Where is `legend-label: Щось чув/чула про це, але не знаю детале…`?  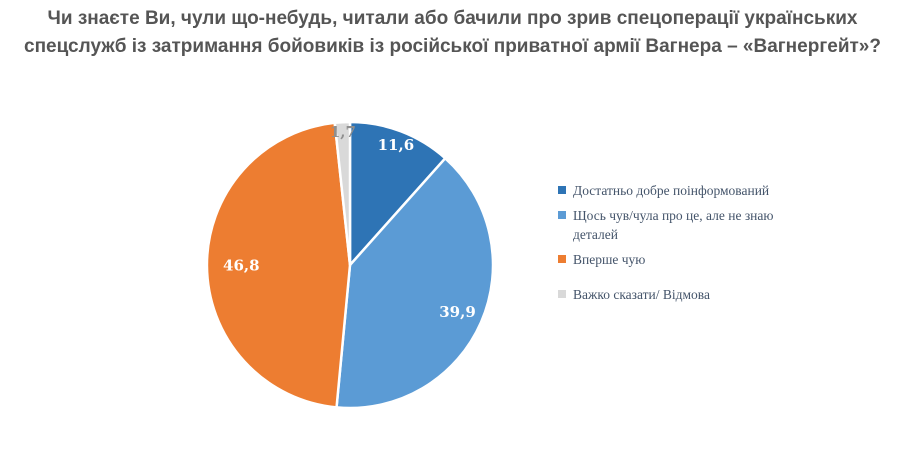 legend-label: Щось чув/чула про це, але не знаю детале… is located at coordinates (673, 225).